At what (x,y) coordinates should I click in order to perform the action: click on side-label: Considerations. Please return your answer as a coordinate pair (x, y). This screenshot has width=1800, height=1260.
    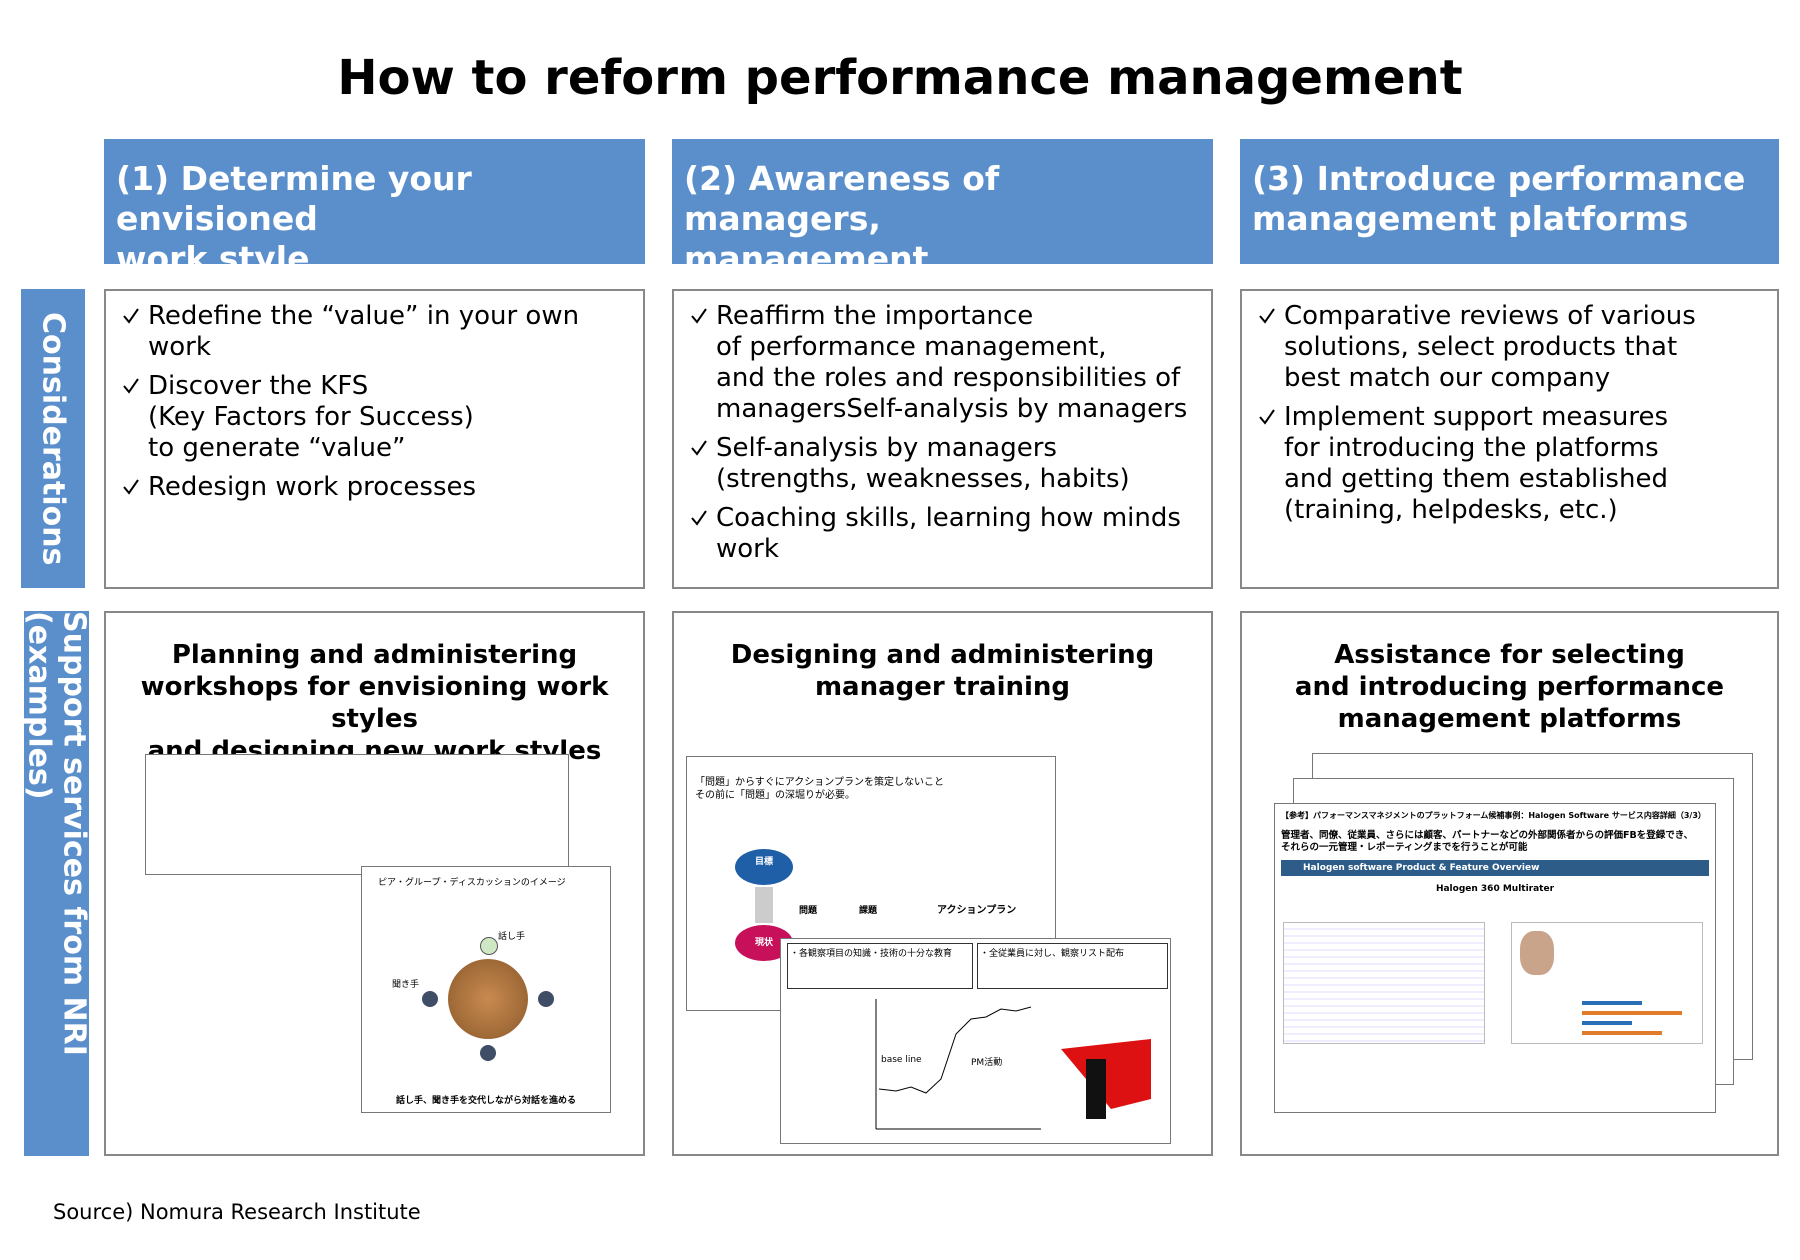
    Looking at the image, I should click on (53, 438).